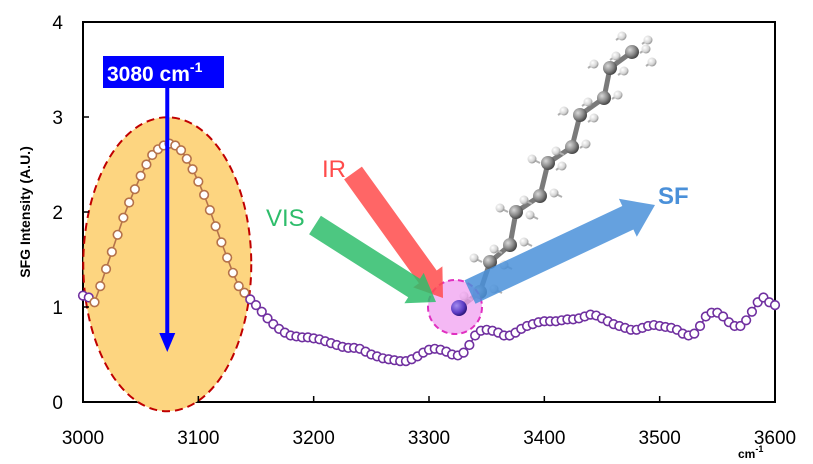 The height and width of the screenshot is (464, 813). What do you see at coordinates (334, 169) in the screenshot?
I see `ir-label: IR` at bounding box center [334, 169].